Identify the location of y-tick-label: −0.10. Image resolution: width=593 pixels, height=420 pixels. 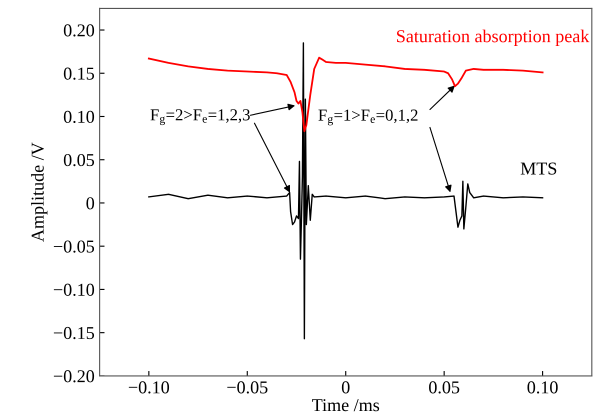
(74, 290).